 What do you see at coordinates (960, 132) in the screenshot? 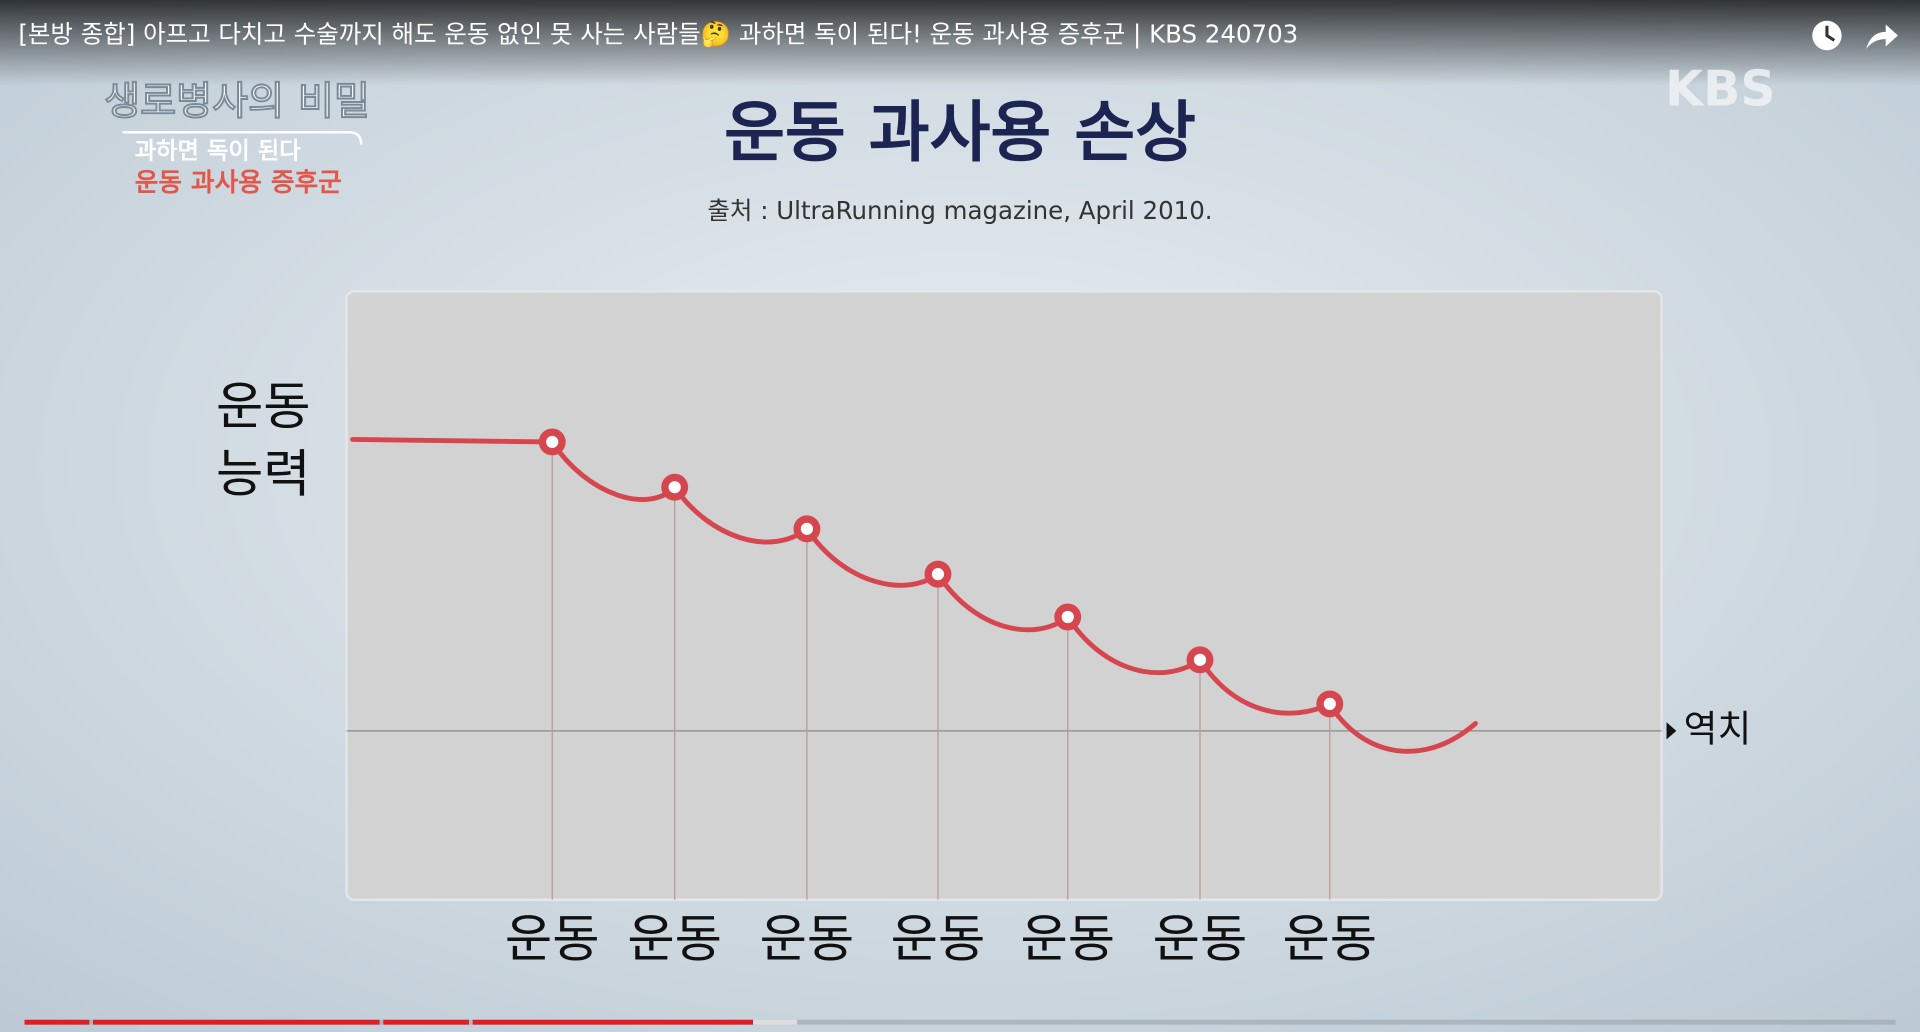
I see `slide-title: 운동 과사용 손상` at bounding box center [960, 132].